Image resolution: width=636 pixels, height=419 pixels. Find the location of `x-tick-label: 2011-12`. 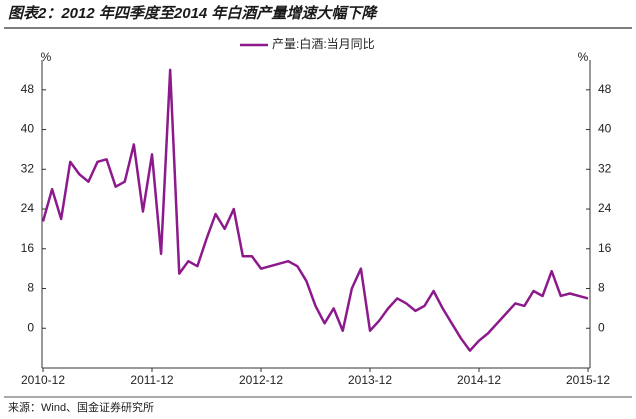

x-tick-label: 2011-12 is located at coordinates (151, 380).